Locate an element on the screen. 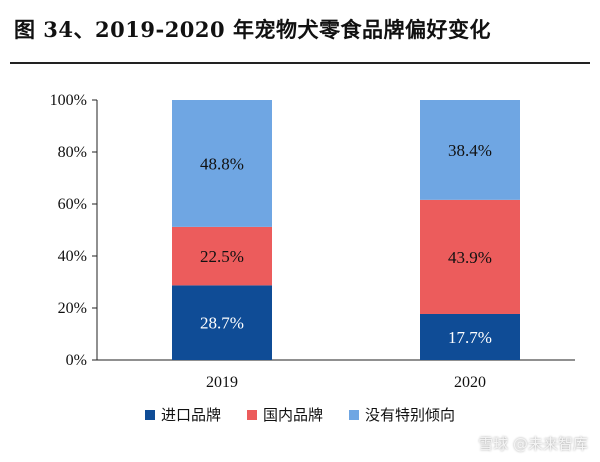  y-tick-label: 20% is located at coordinates (72, 308).